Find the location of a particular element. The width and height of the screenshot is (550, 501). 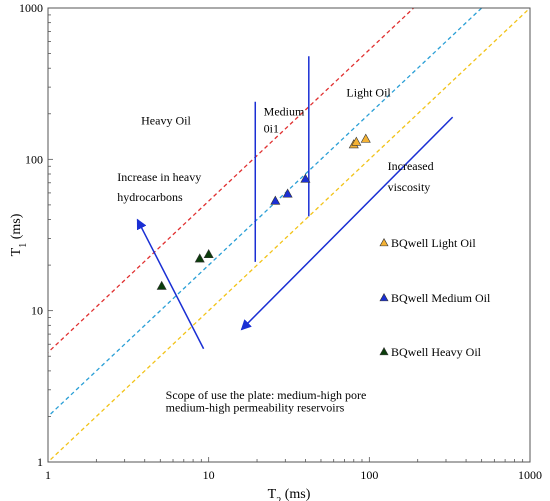

legend-label-1: BQwell Medium Oil is located at coordinates (441, 298).